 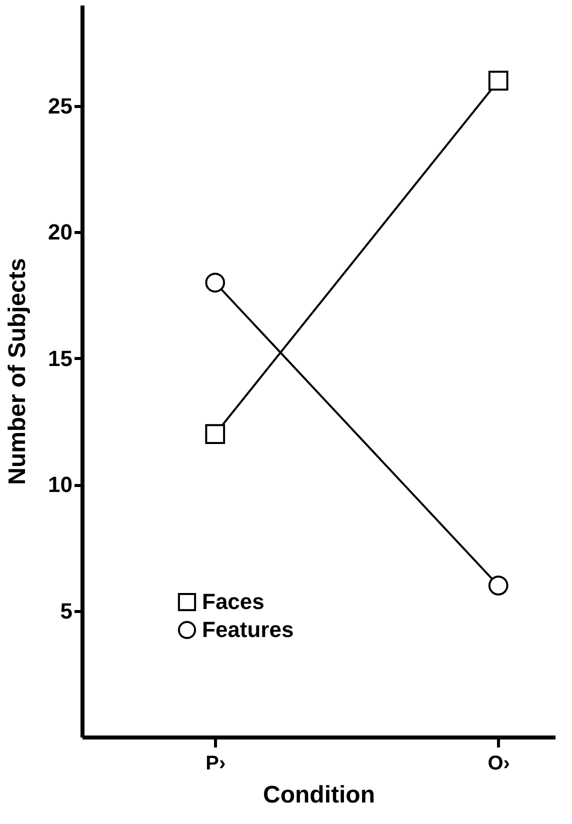 What do you see at coordinates (233, 601) in the screenshot?
I see `legend-label: Faces` at bounding box center [233, 601].